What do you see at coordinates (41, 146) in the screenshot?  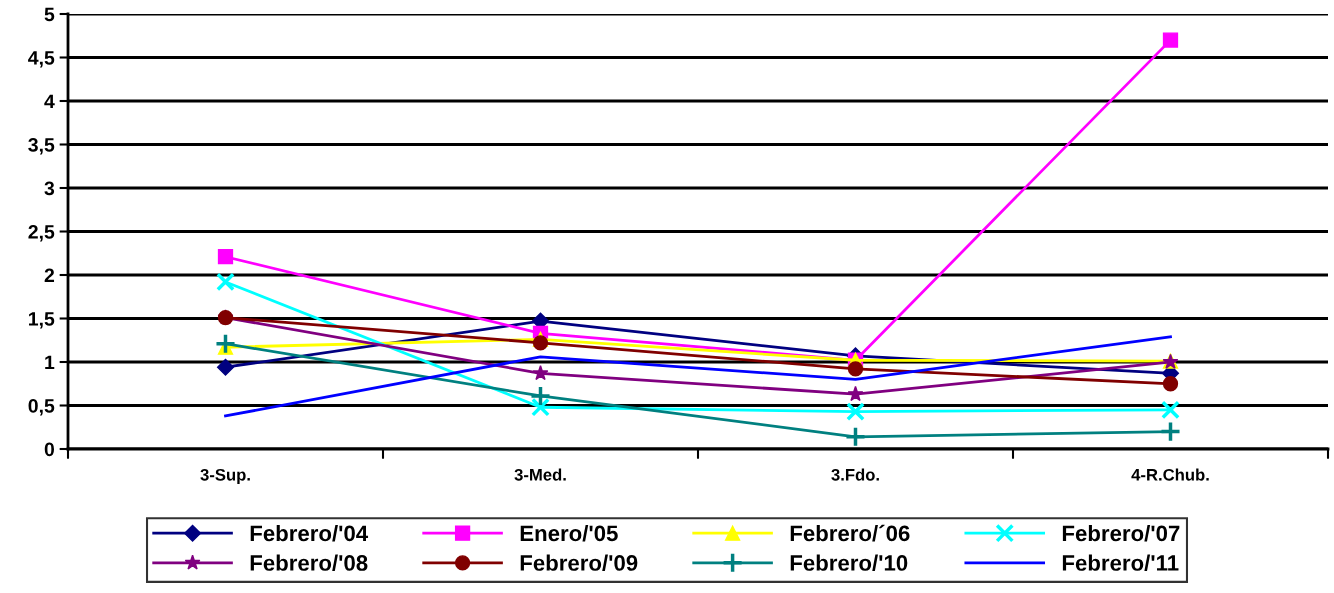 I see `y-tick-label: 3,5` at bounding box center [41, 146].